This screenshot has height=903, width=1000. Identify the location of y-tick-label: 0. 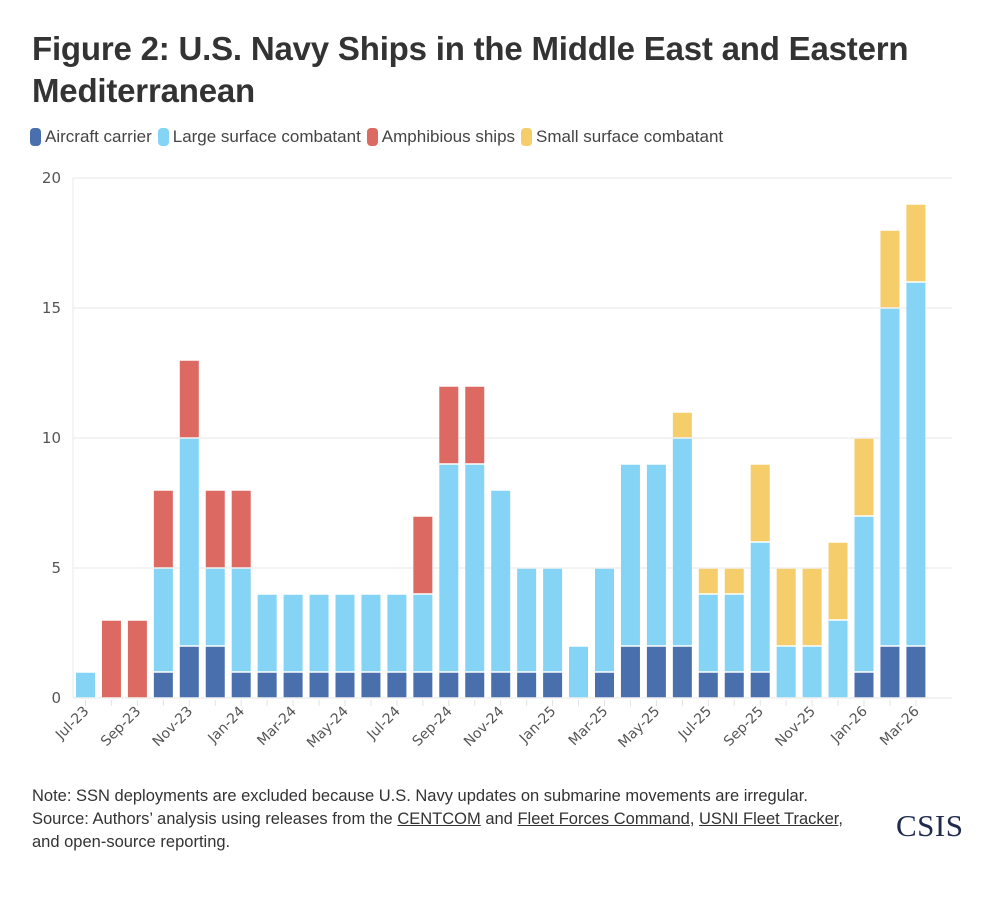
(56, 698).